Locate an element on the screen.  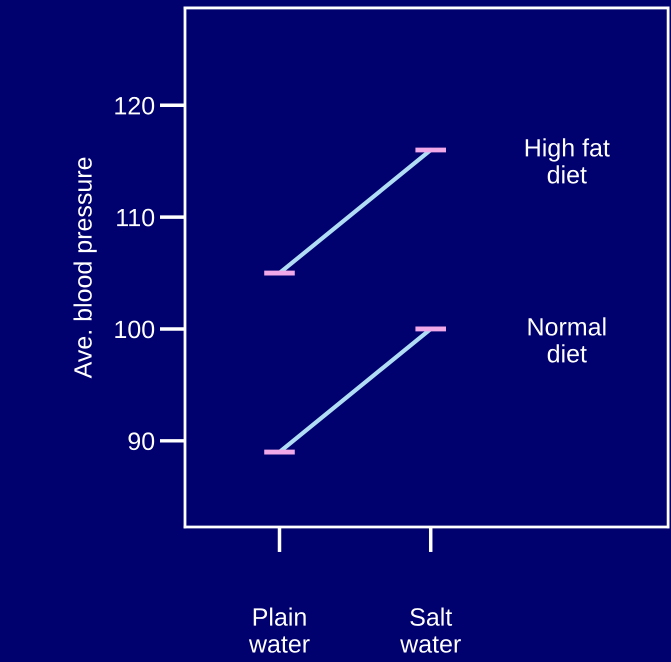
y-tick-label: 90 is located at coordinates (141, 441).